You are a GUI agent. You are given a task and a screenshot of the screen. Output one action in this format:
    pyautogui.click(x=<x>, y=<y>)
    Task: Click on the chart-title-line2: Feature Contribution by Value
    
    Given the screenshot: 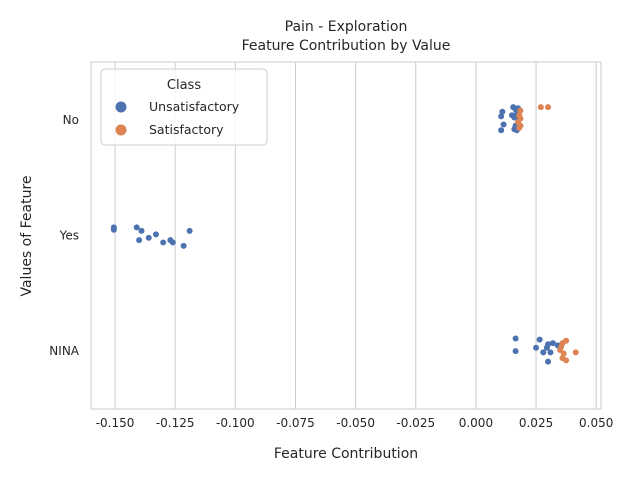 What is the action you would take?
    pyautogui.click(x=346, y=46)
    